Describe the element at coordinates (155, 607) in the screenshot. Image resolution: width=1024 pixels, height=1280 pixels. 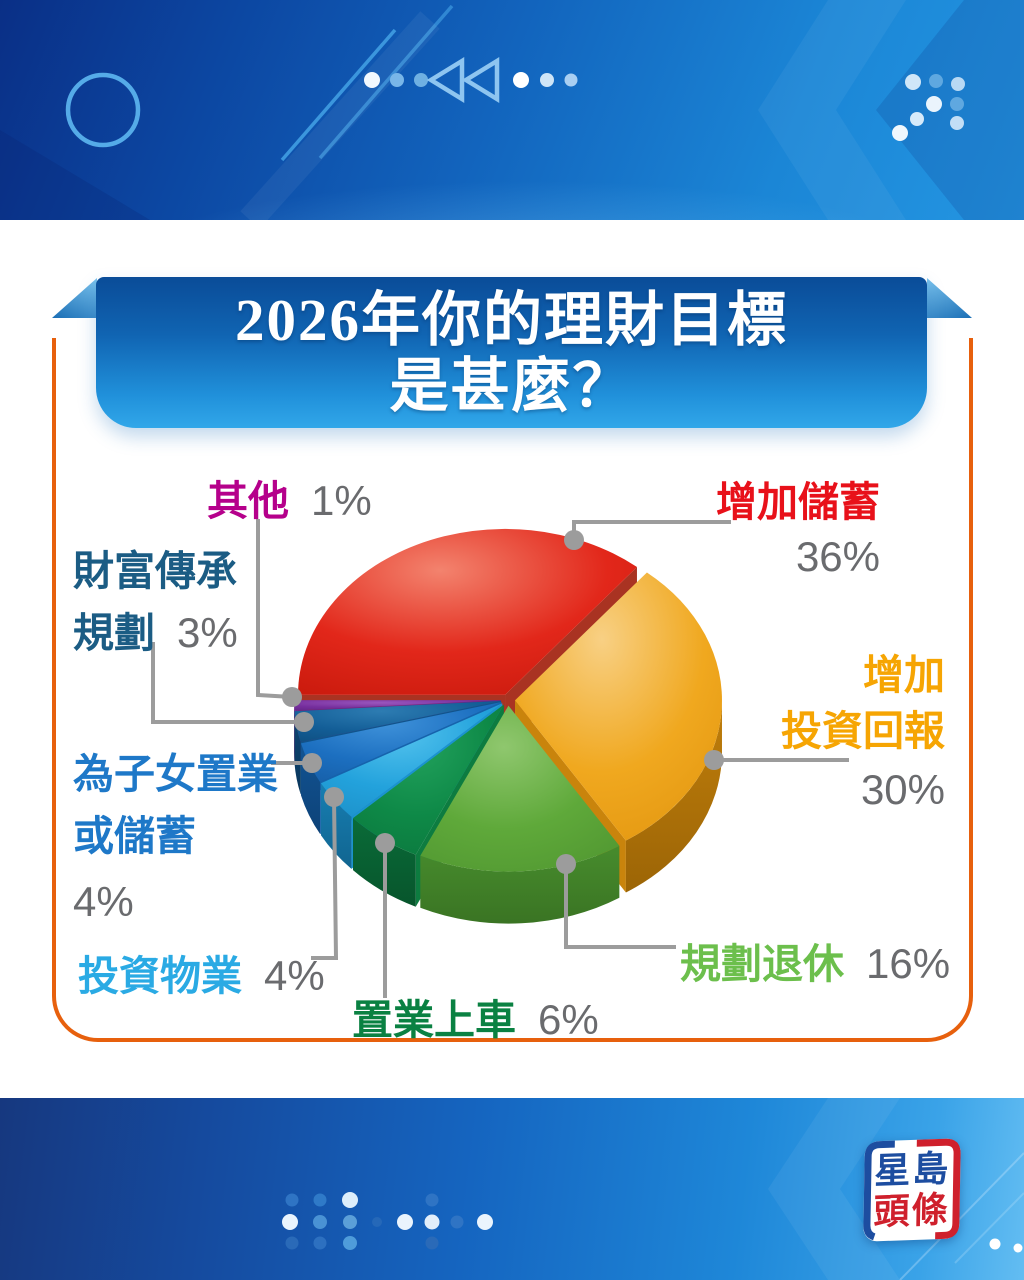
I see `label-wealth-legacy: 財富傳承 規劃 3%` at that location.